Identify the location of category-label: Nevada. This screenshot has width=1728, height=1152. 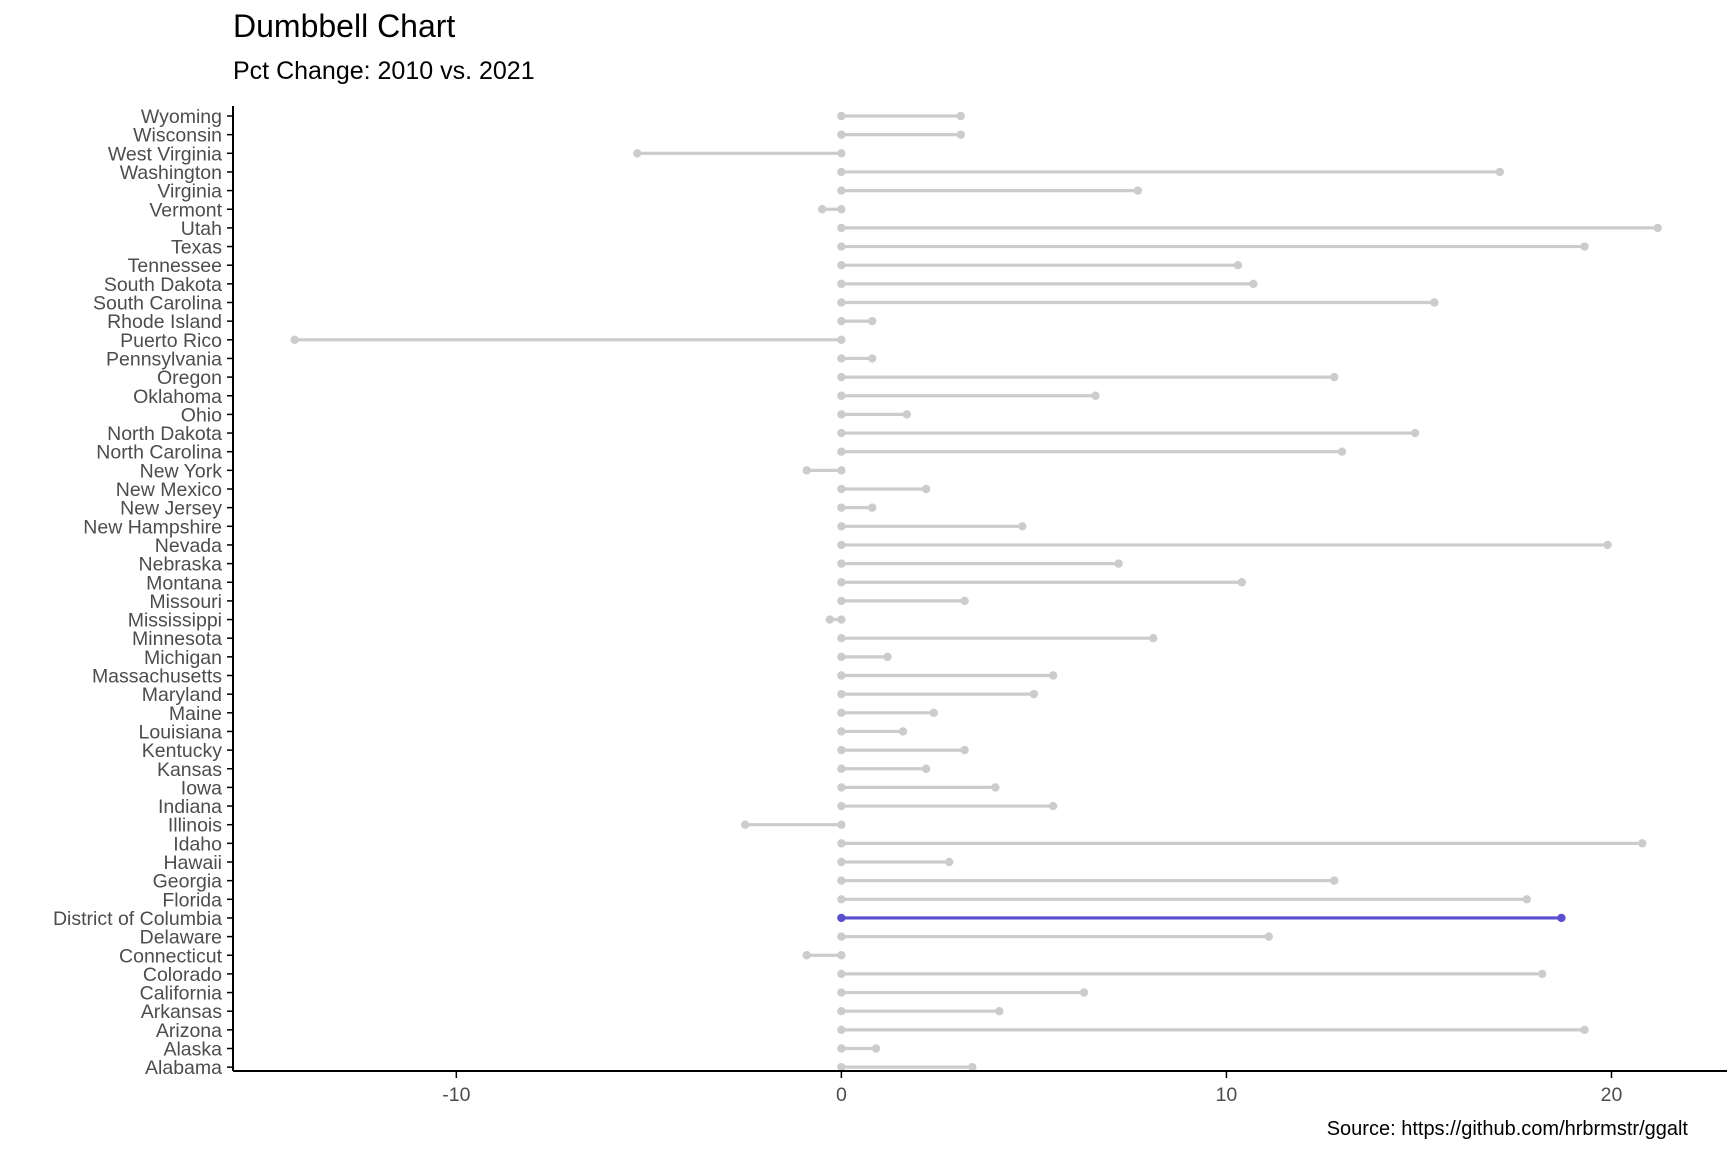
(188, 546).